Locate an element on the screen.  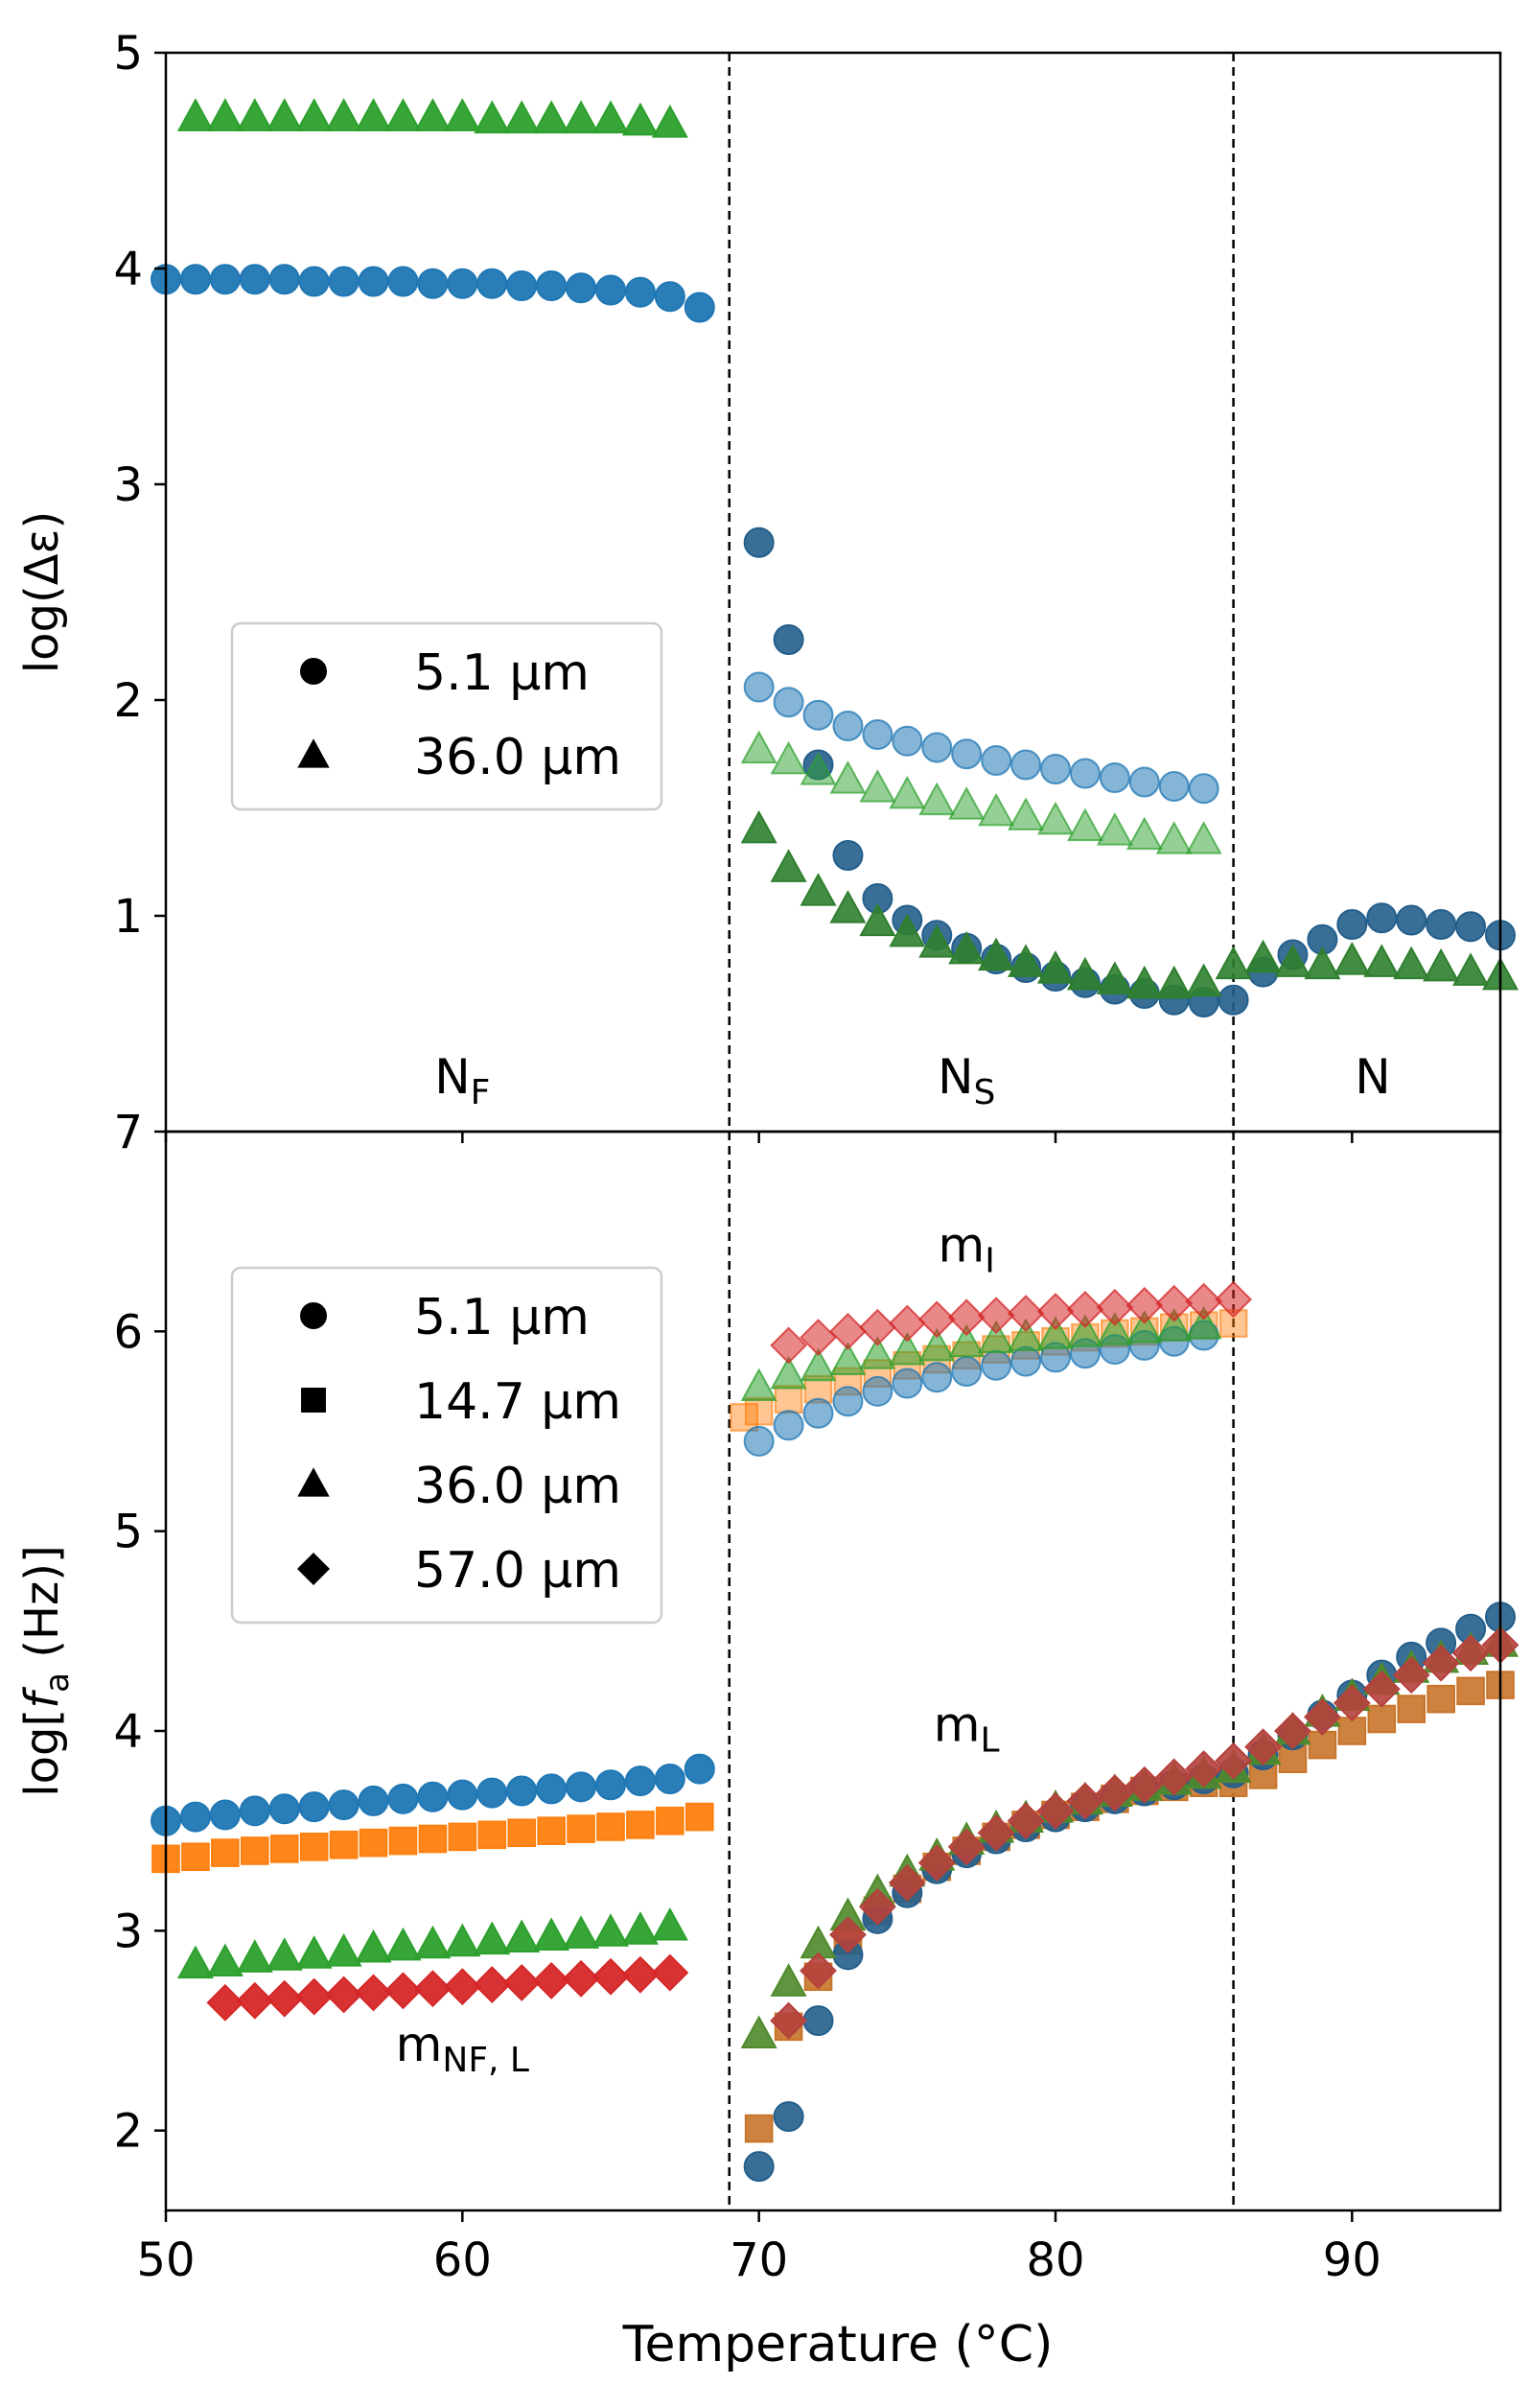
y-tick-label: 5 is located at coordinates (128, 54).